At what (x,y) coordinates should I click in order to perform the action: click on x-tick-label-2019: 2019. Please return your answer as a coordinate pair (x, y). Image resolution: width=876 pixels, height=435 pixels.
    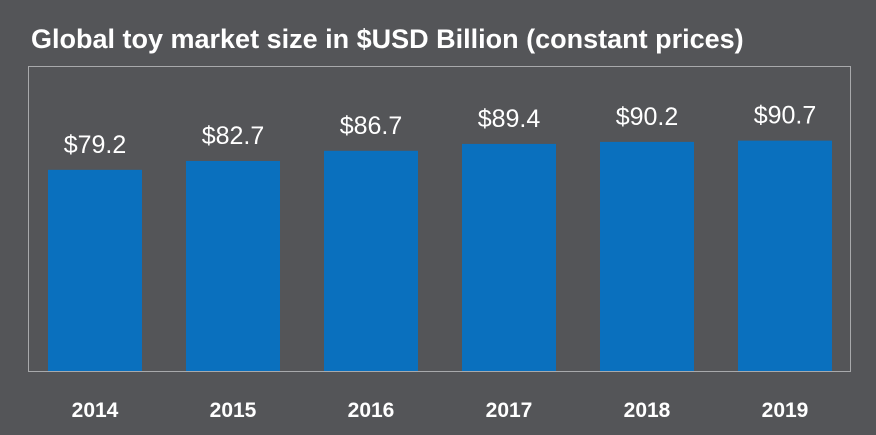
    Looking at the image, I should click on (785, 410).